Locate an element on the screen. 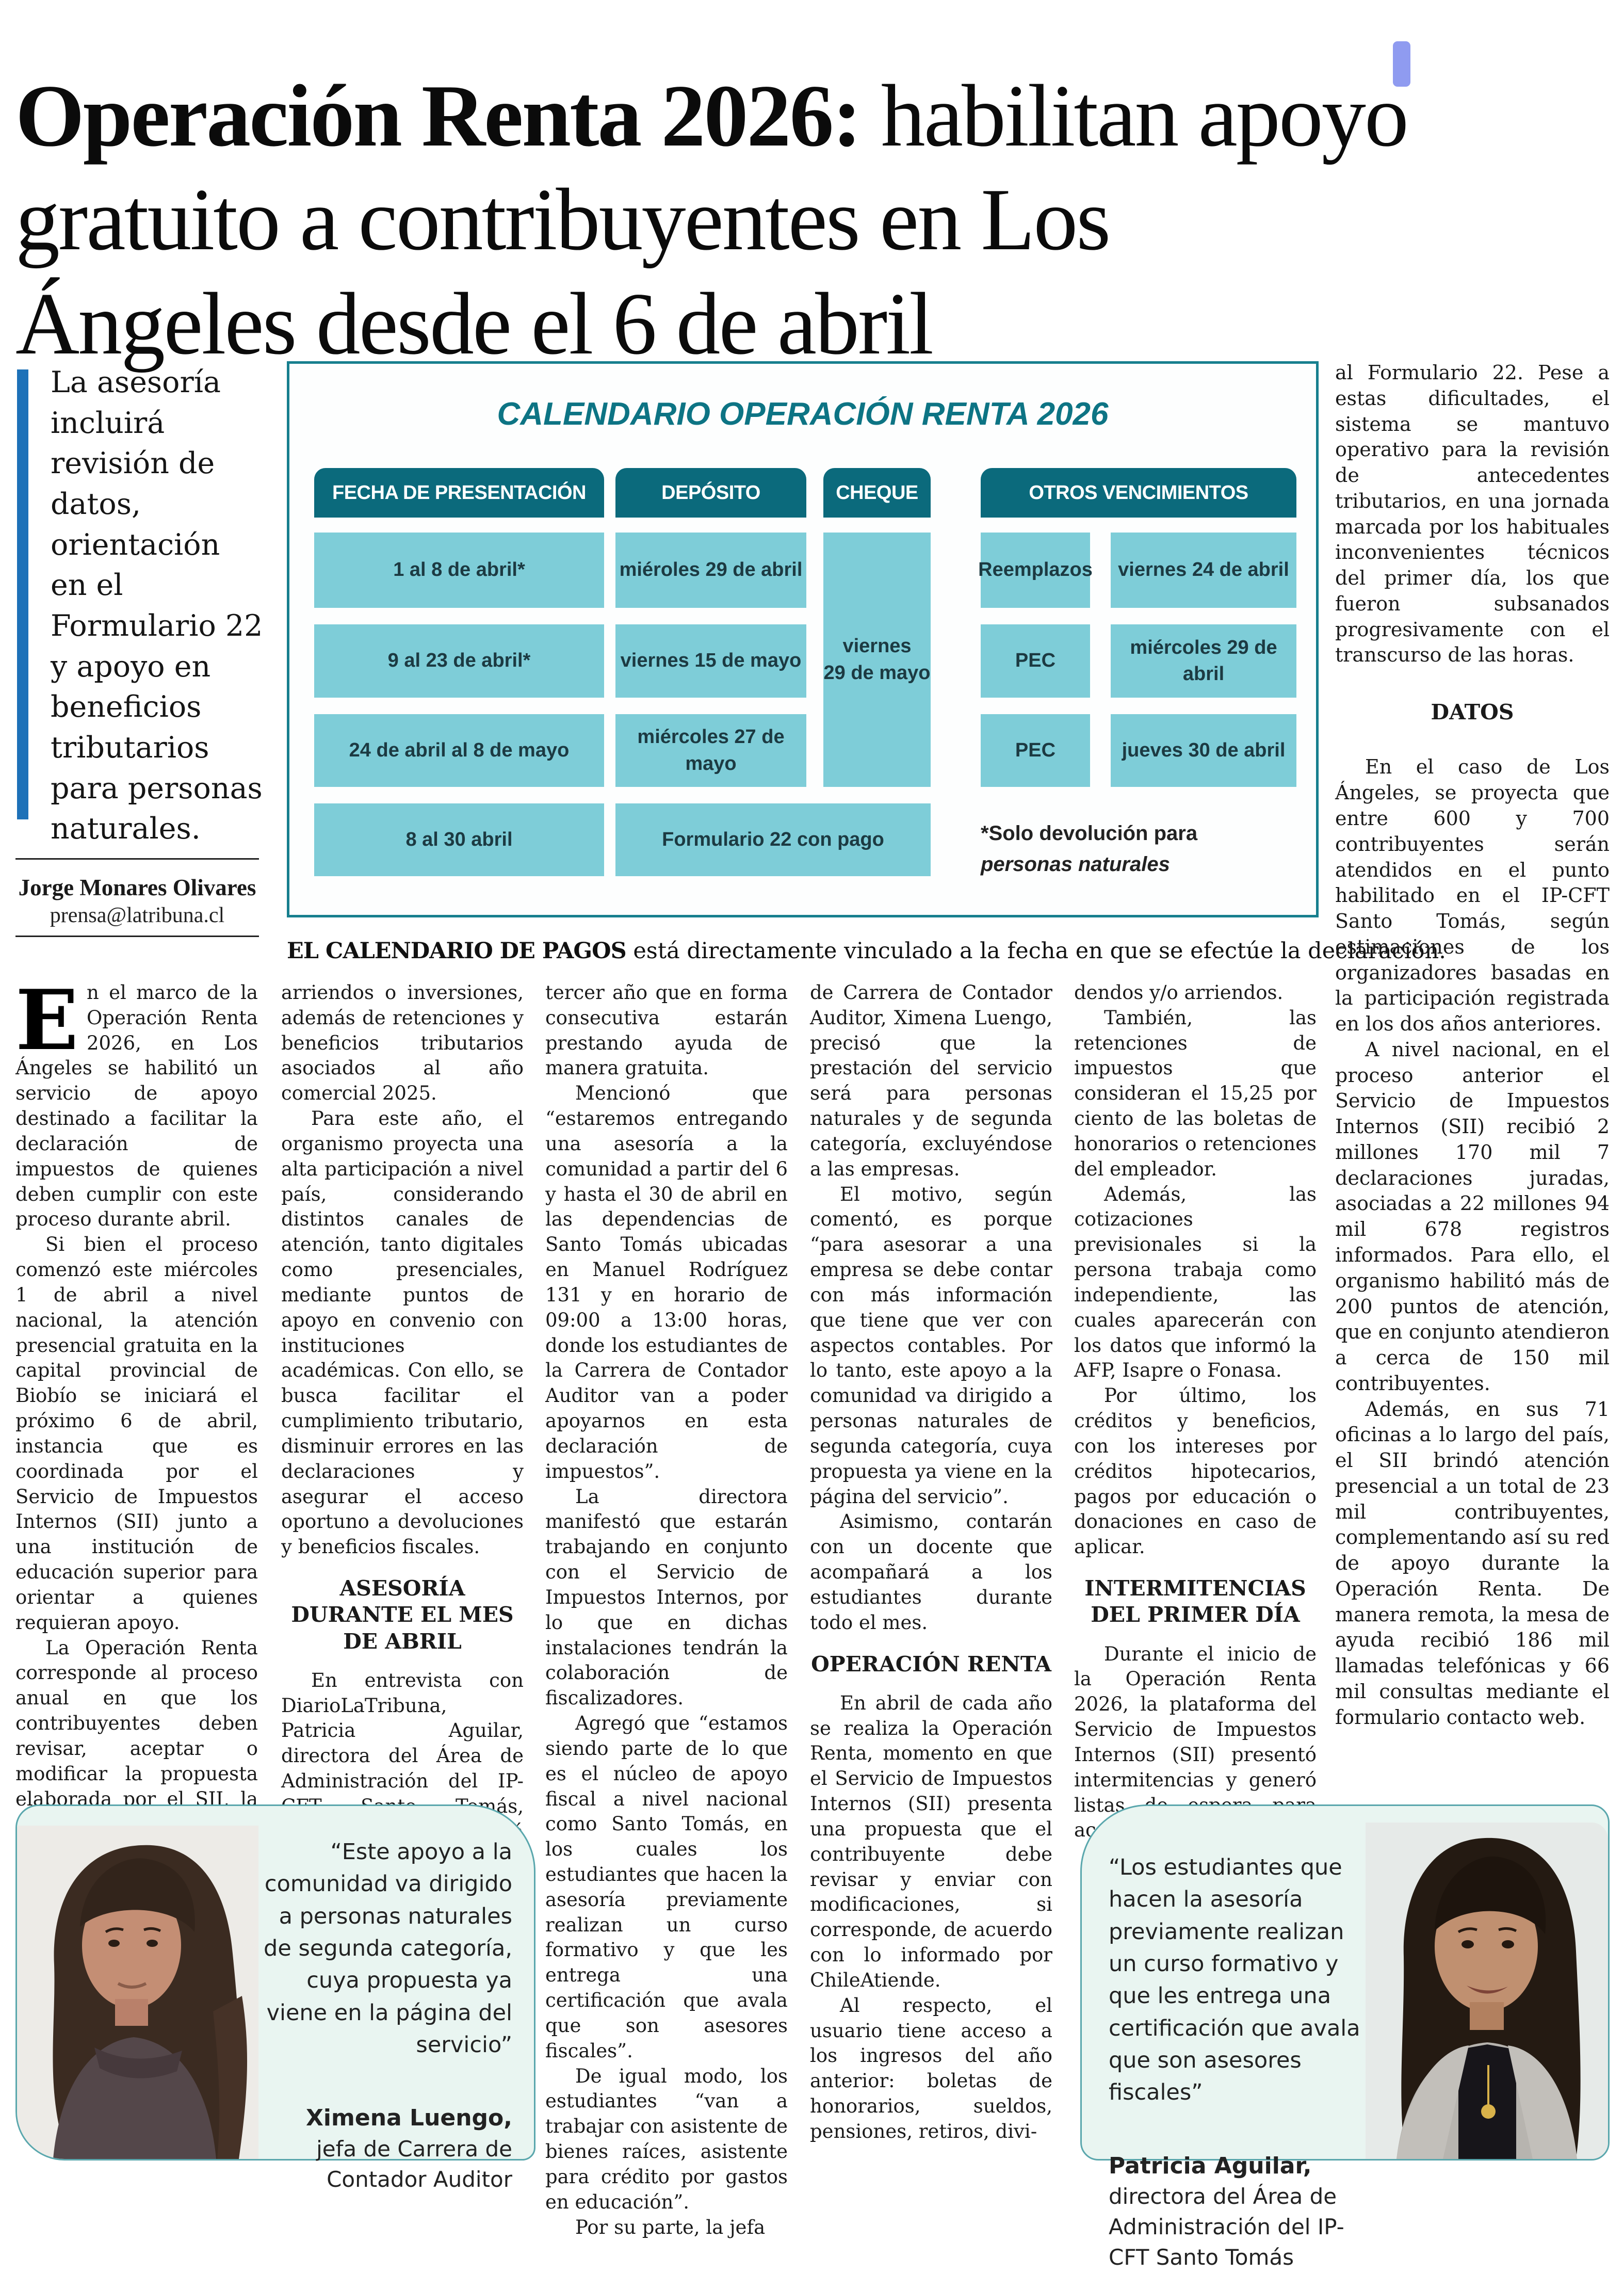  footnote-line2: personas naturales is located at coordinates (1075, 865).